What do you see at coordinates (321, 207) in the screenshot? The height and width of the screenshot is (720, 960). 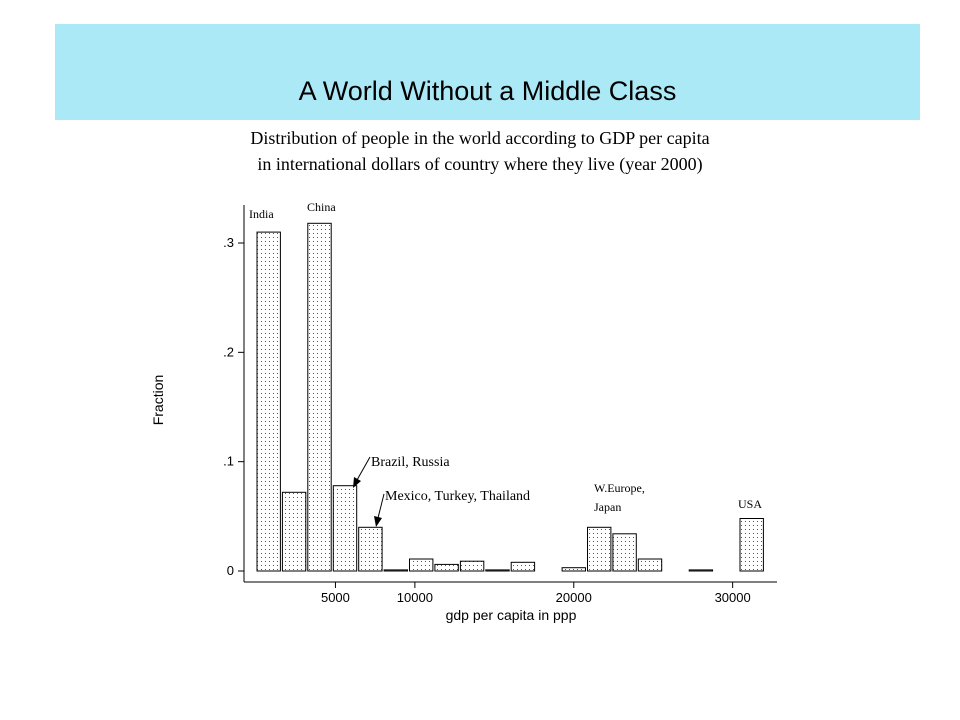 I see `annotation-china: China` at bounding box center [321, 207].